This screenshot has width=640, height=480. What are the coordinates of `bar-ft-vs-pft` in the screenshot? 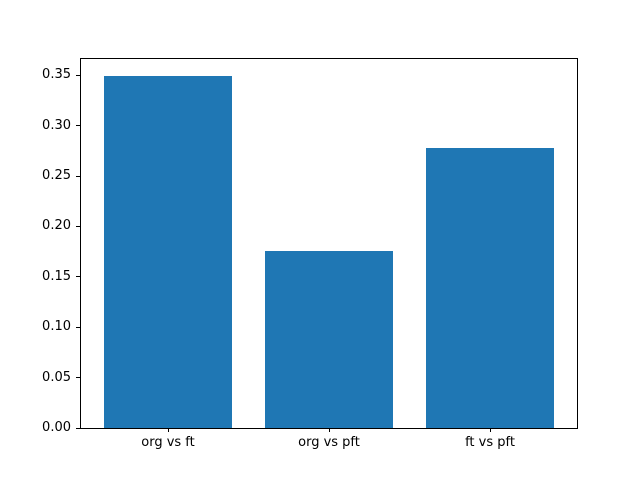 It's located at (490, 287).